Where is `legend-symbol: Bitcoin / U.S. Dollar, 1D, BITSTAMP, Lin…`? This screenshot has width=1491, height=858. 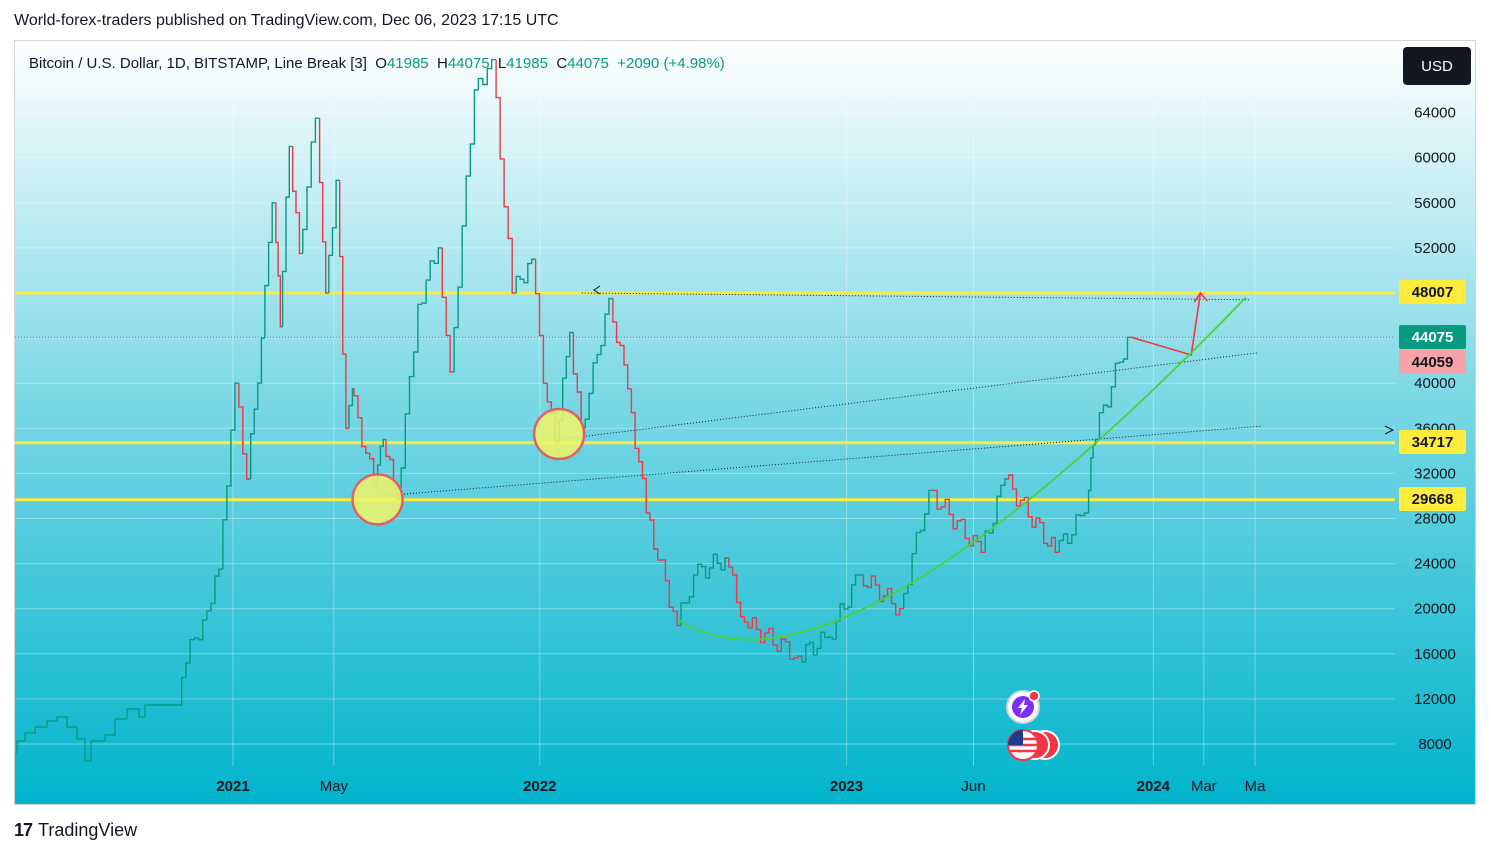 legend-symbol: Bitcoin / U.S. Dollar, 1D, BITSTAMP, Lin… is located at coordinates (198, 63).